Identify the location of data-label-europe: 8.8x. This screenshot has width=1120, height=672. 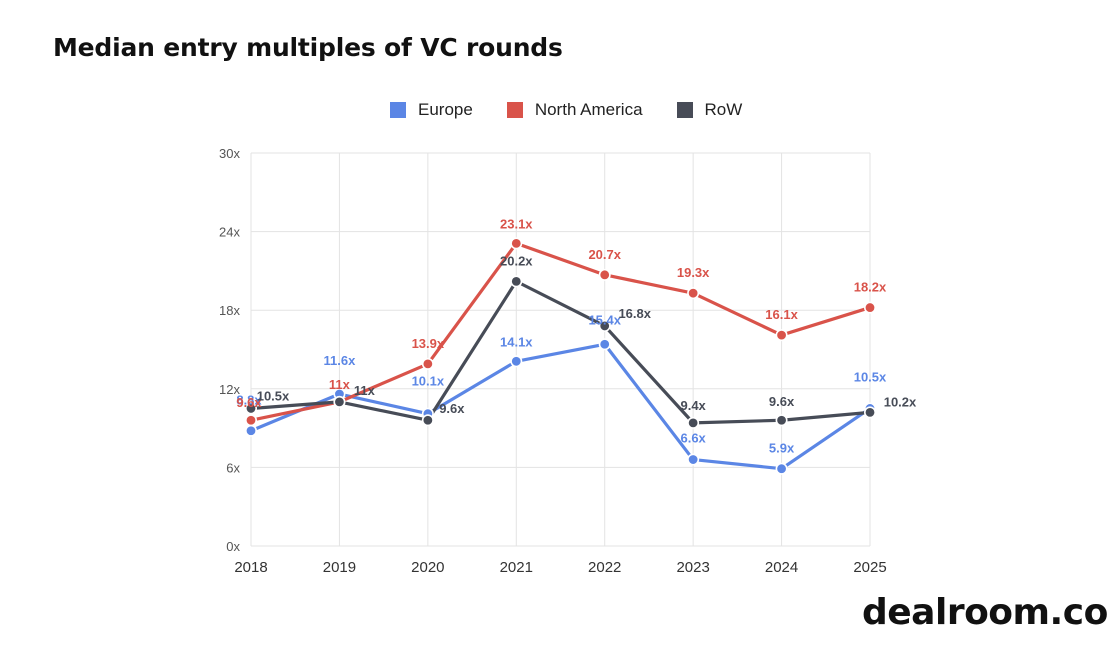
(249, 400).